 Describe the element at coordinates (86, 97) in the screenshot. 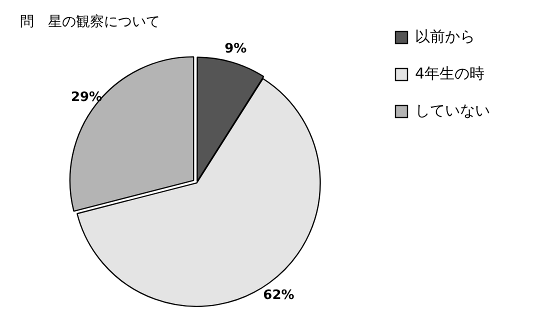

I see `data-label: 29%` at that location.